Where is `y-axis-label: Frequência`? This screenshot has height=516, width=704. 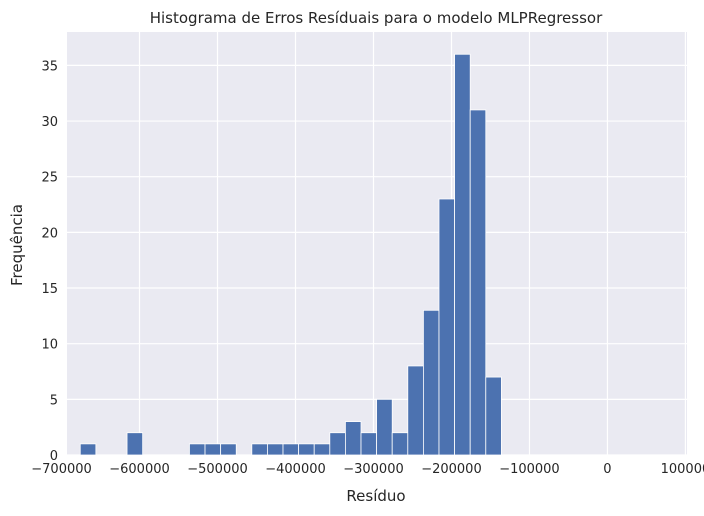 y-axis-label: Frequência is located at coordinates (17, 245).